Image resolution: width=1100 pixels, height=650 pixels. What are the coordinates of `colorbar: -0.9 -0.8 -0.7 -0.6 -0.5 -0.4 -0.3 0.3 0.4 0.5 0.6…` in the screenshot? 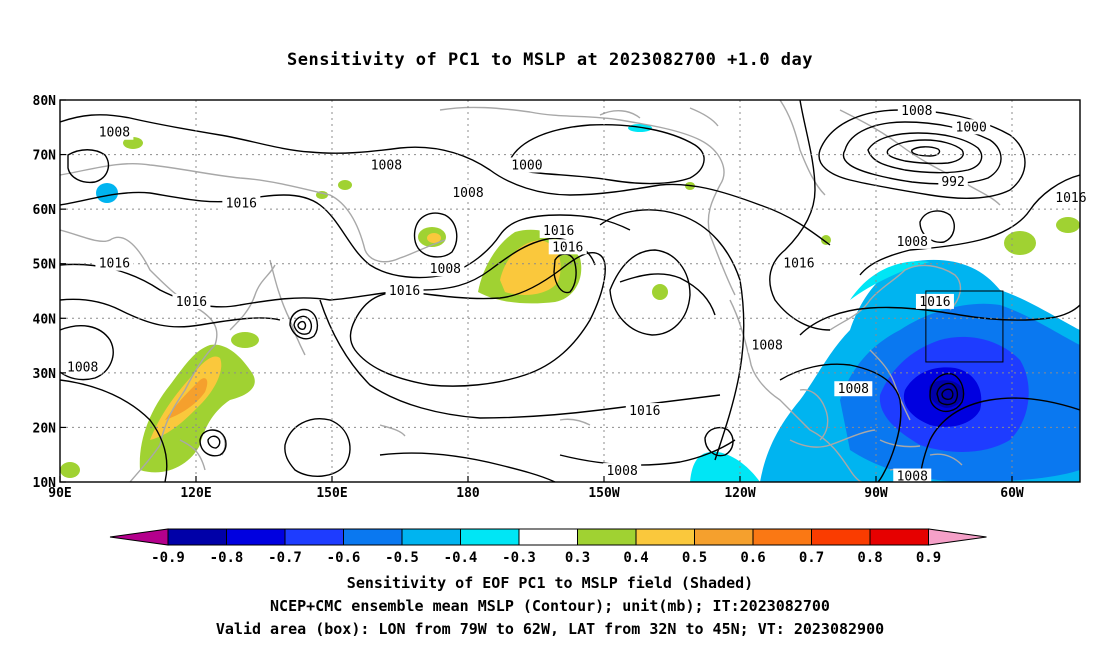 It's located at (548, 547).